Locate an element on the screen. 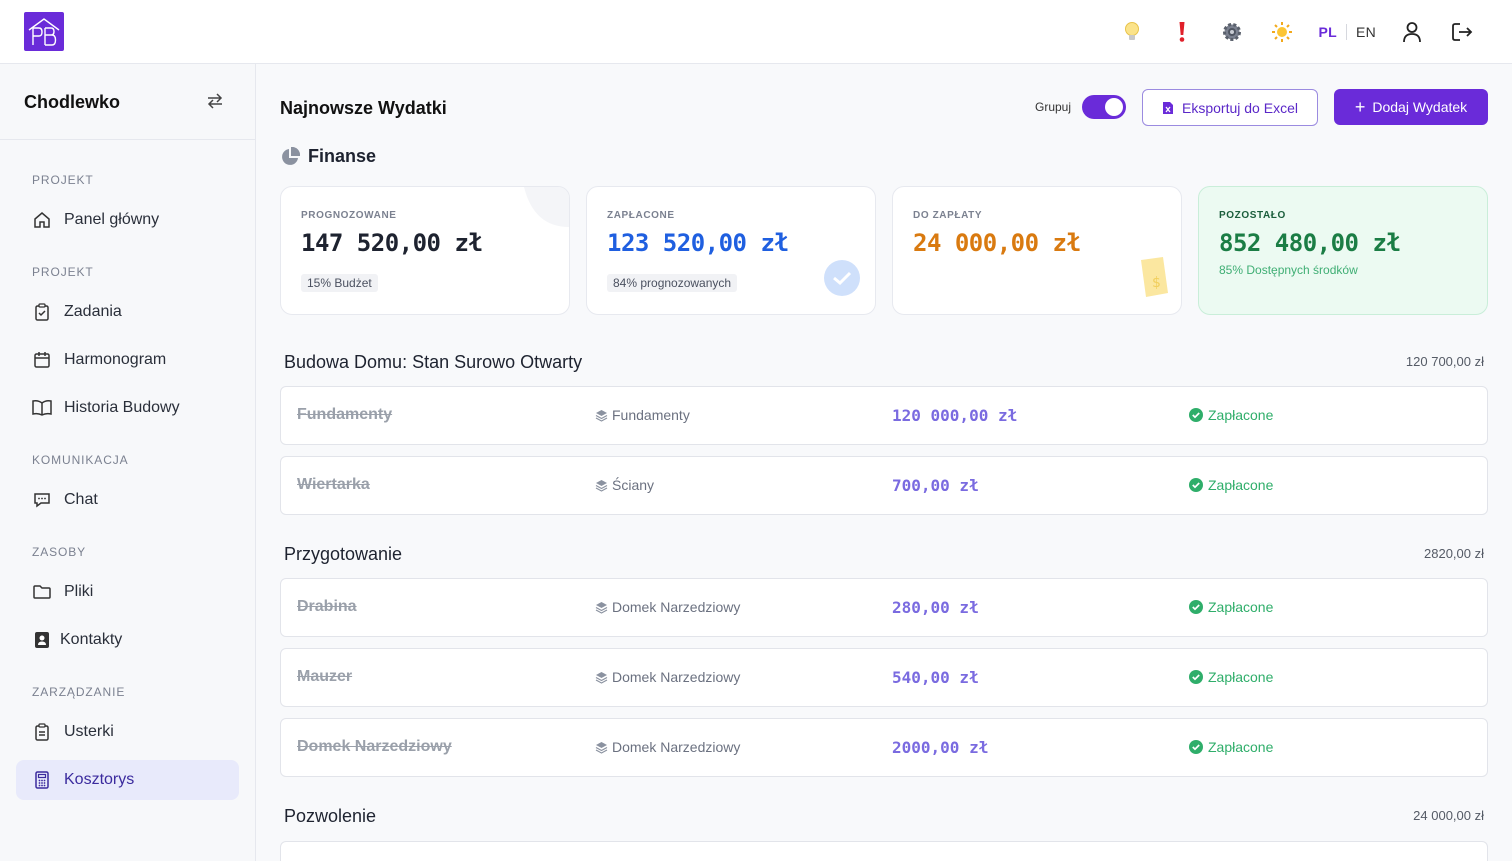  switch-project-icon is located at coordinates (215, 101).